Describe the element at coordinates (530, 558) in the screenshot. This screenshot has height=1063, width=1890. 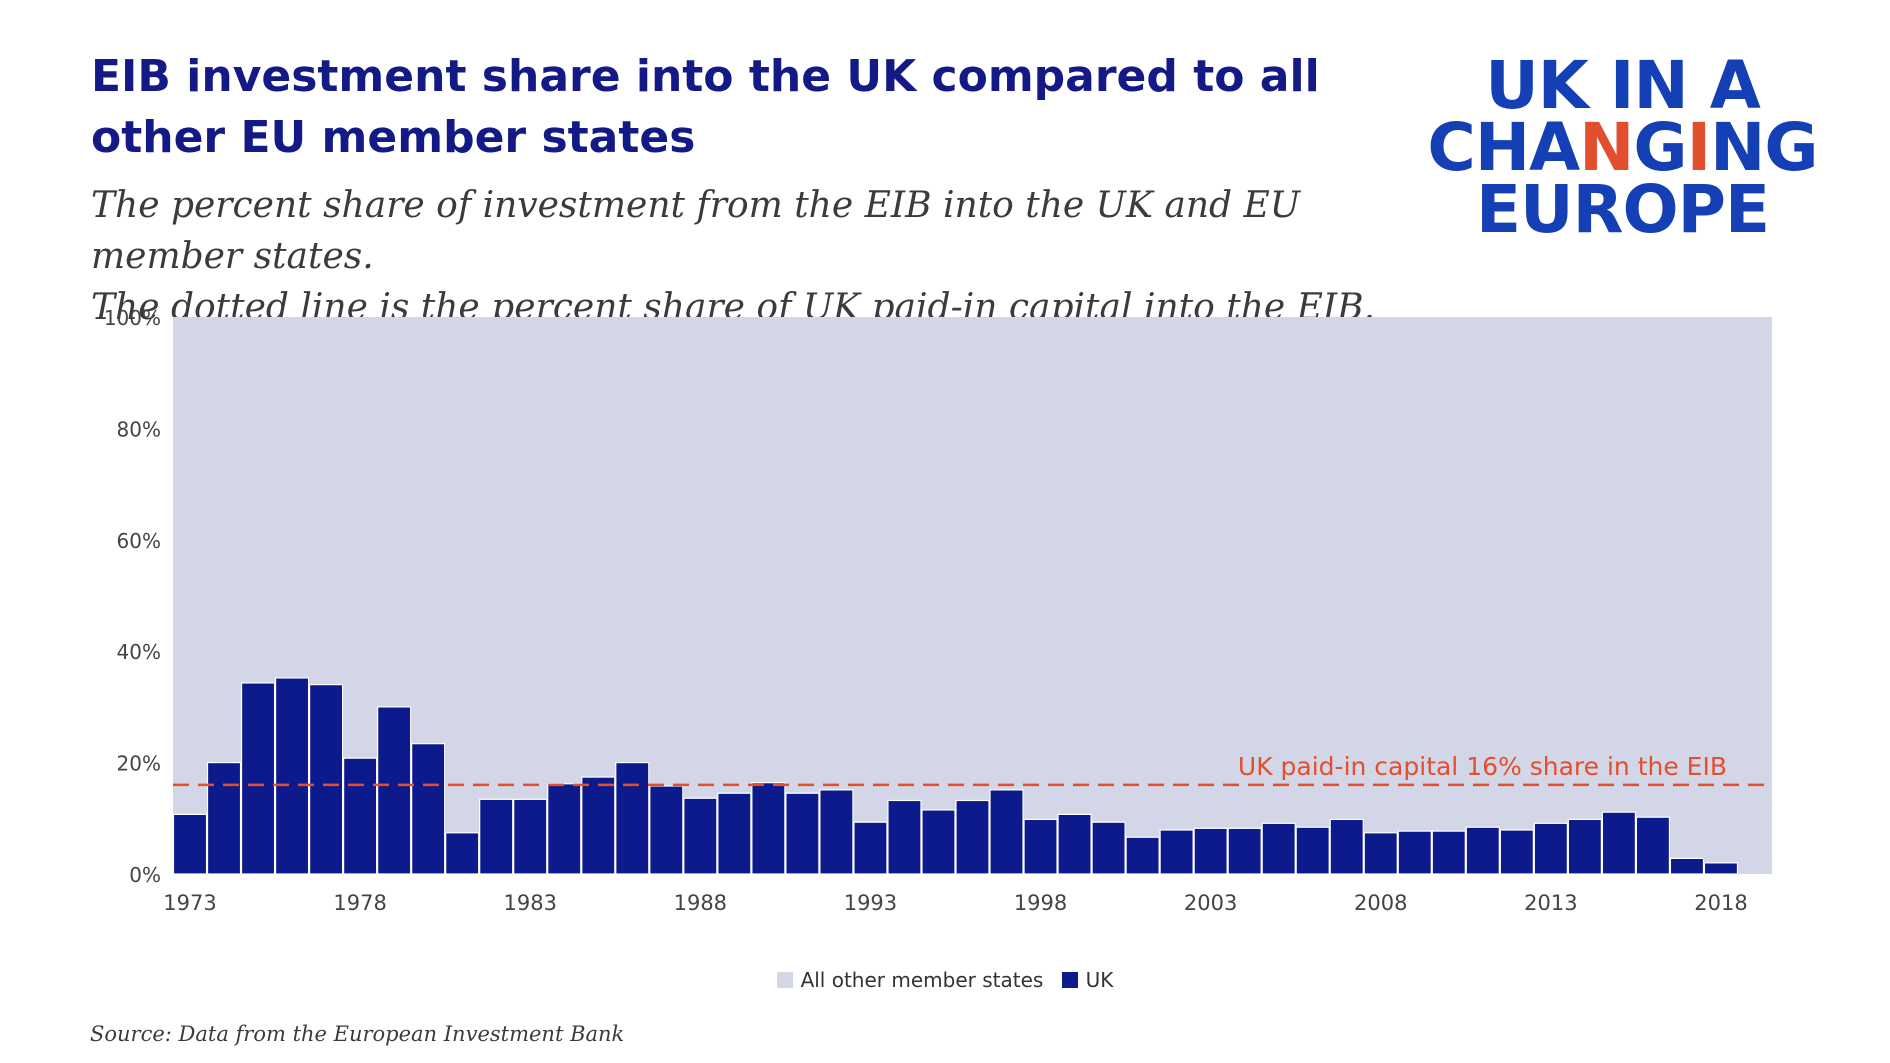
I see `bar-others-1983` at that location.